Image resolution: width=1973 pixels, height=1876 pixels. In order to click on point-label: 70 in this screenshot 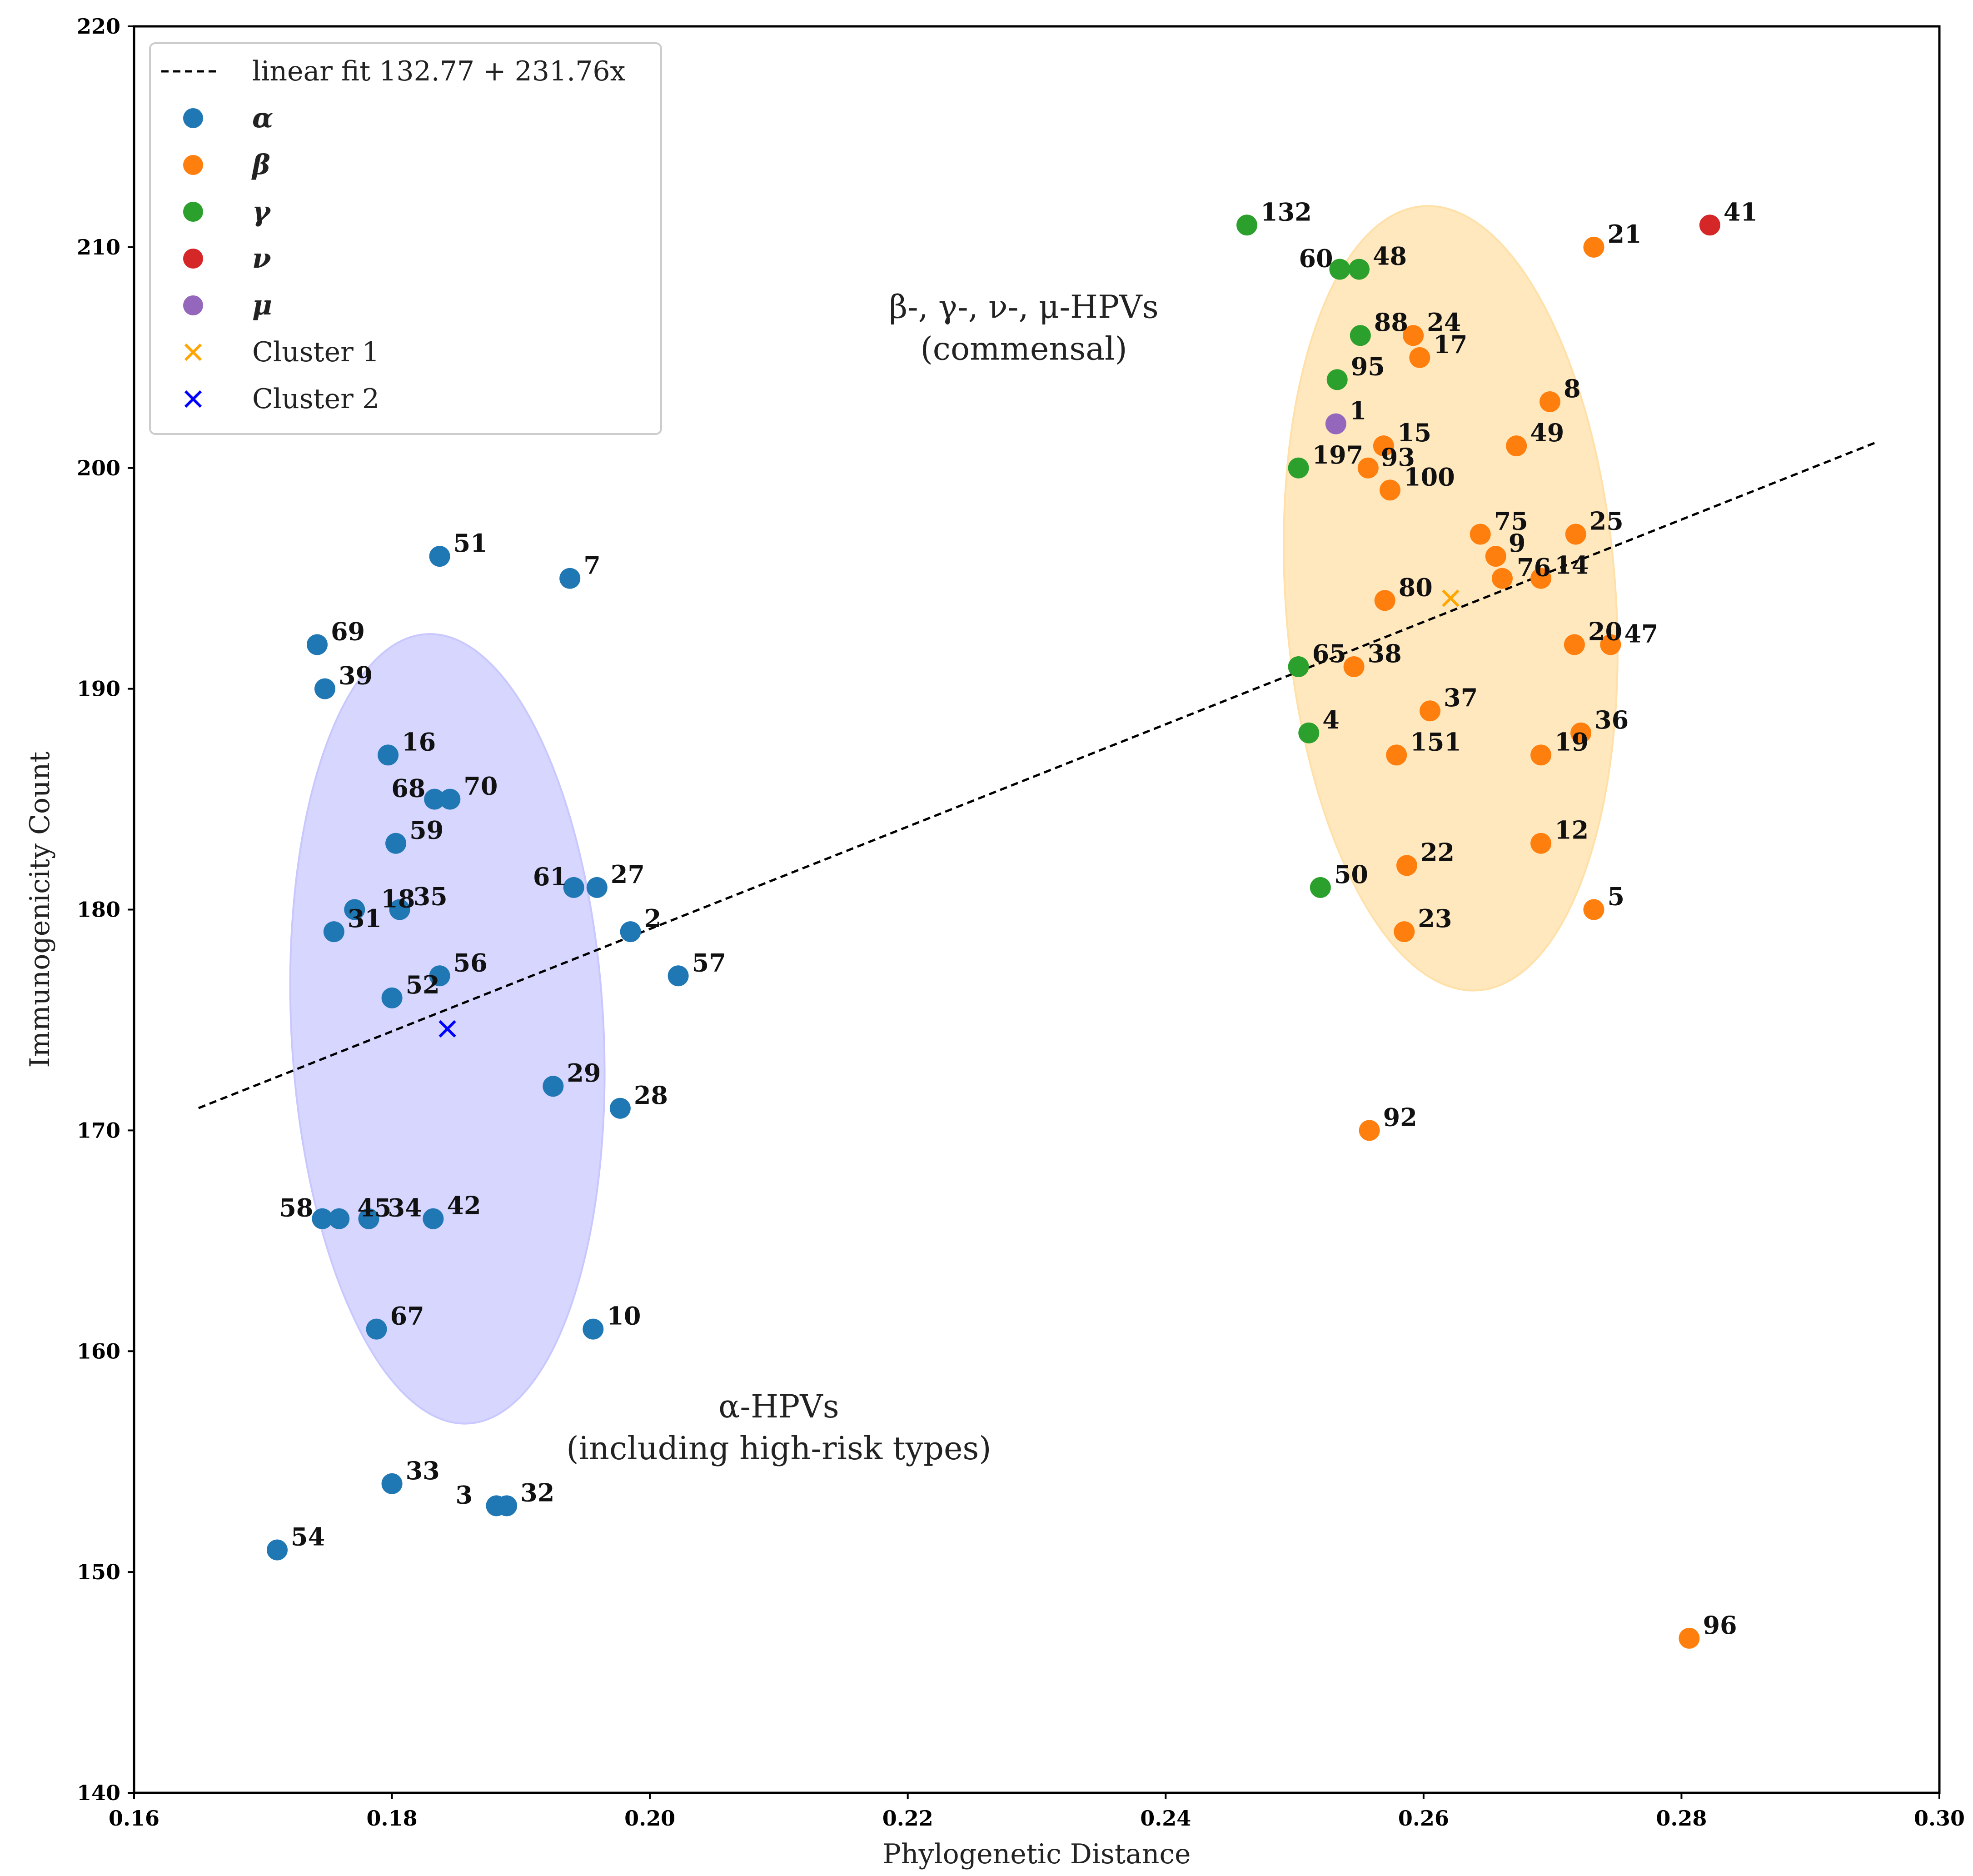, I will do `click(480, 786)`.